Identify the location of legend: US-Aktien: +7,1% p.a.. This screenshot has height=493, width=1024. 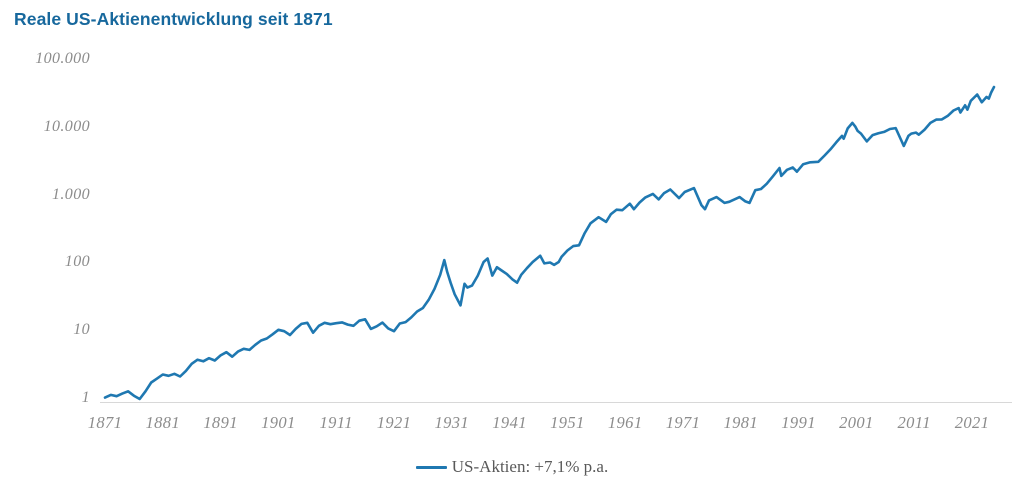
(512, 467).